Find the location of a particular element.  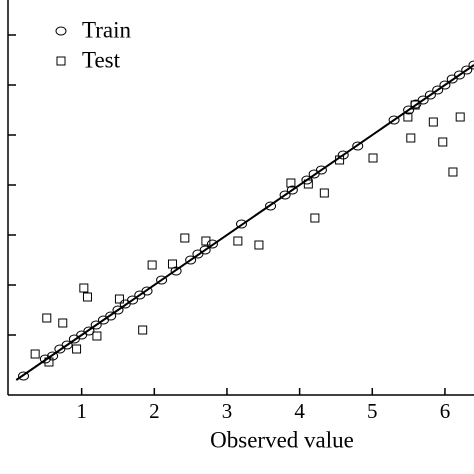

x-tick-label: 5 is located at coordinates (372, 411).